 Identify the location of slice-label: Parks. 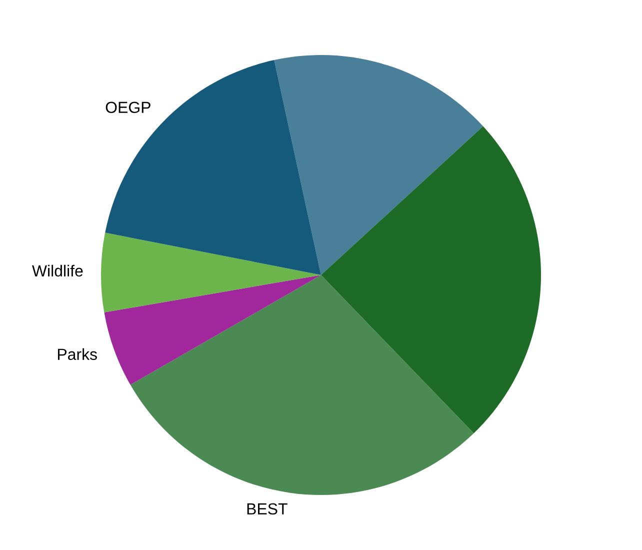
(77, 354).